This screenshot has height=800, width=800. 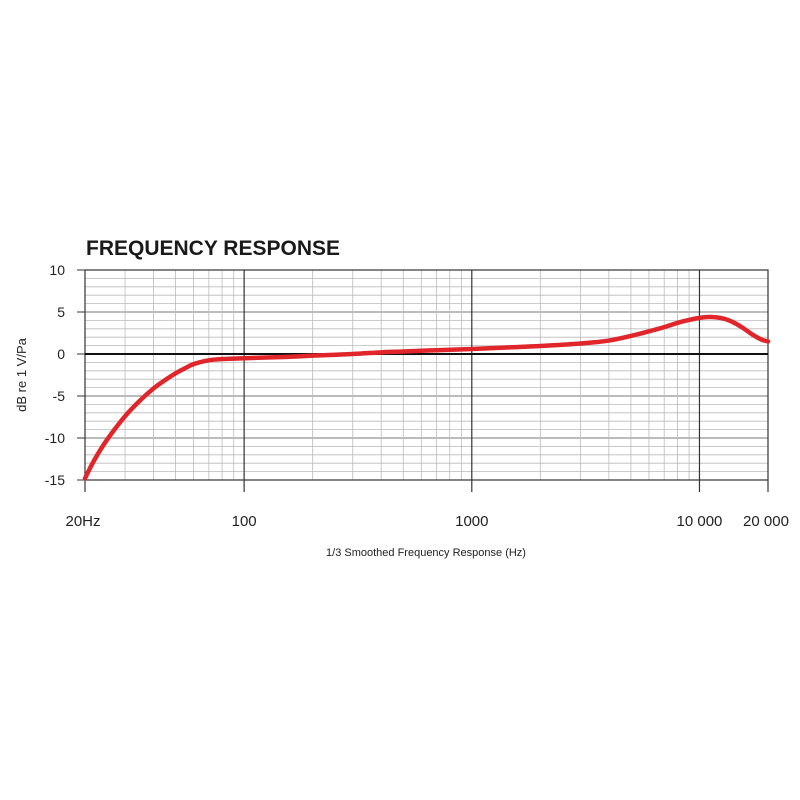 What do you see at coordinates (61, 312) in the screenshot?
I see `y-tick-label: 5` at bounding box center [61, 312].